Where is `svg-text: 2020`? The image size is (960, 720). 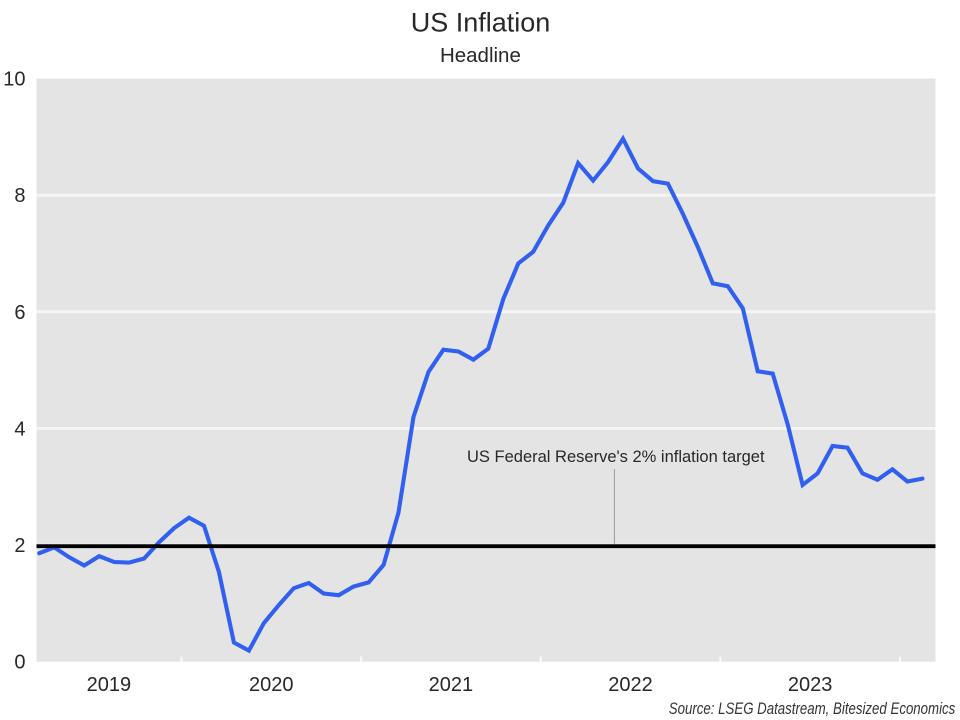 svg-text: 2020 is located at coordinates (271, 685).